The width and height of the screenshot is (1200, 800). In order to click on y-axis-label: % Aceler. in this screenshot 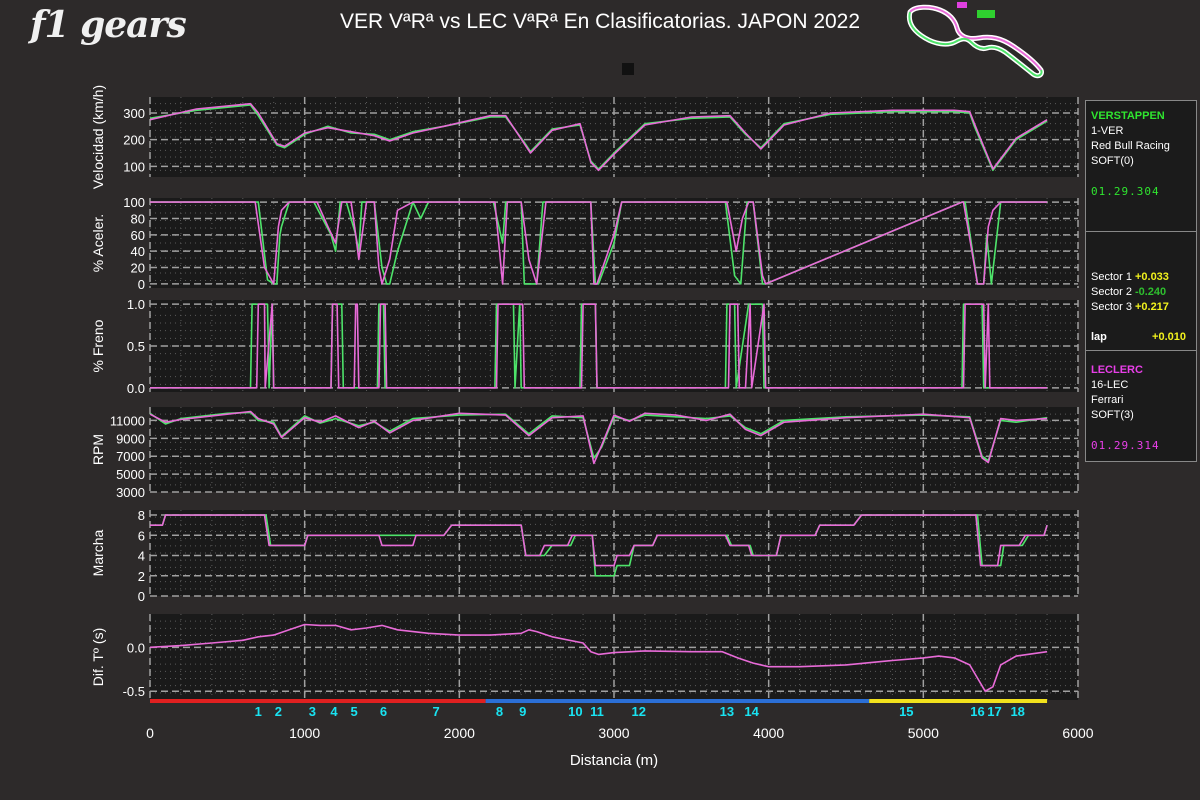, I will do `click(98, 243)`.